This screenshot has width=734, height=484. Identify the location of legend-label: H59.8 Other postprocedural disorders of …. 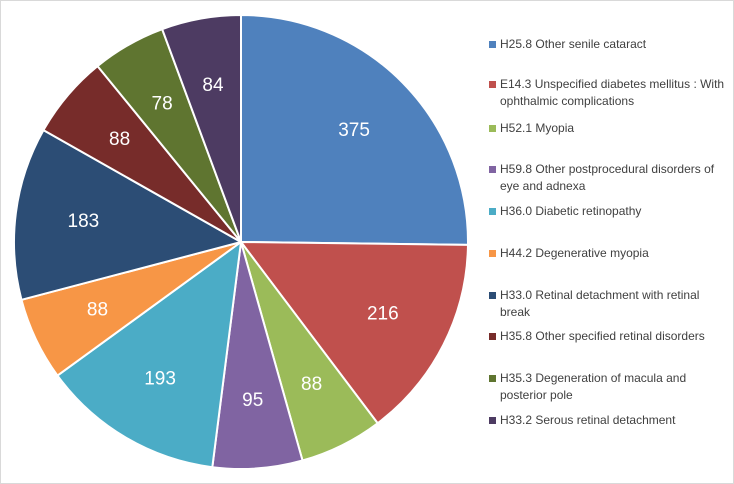
(607, 177).